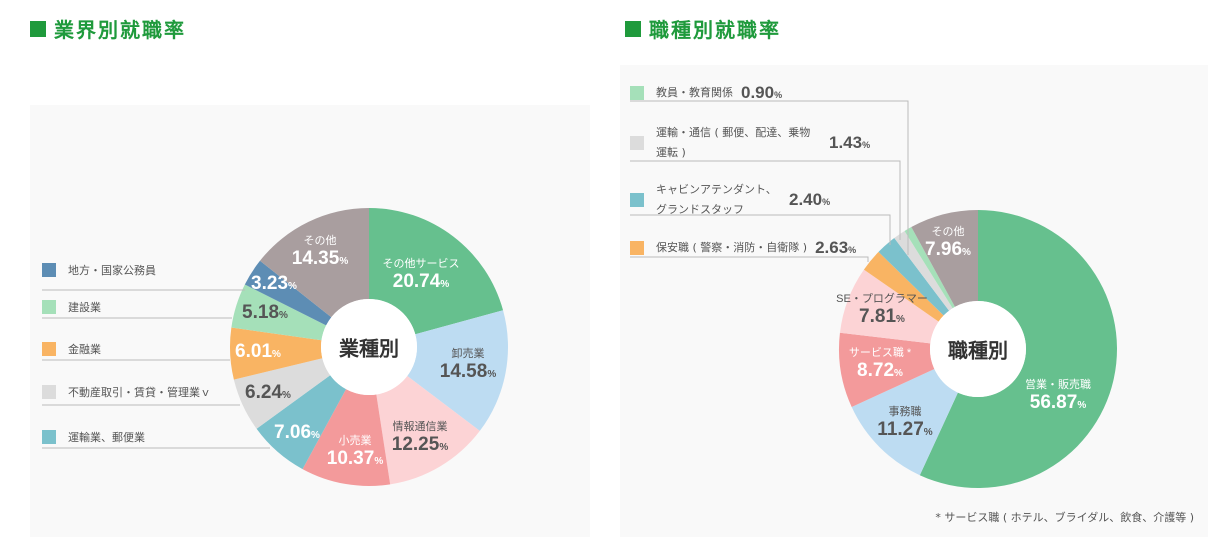  Describe the element at coordinates (106, 437) in the screenshot. I see `legend-label: 運輸業、郵便業` at that location.